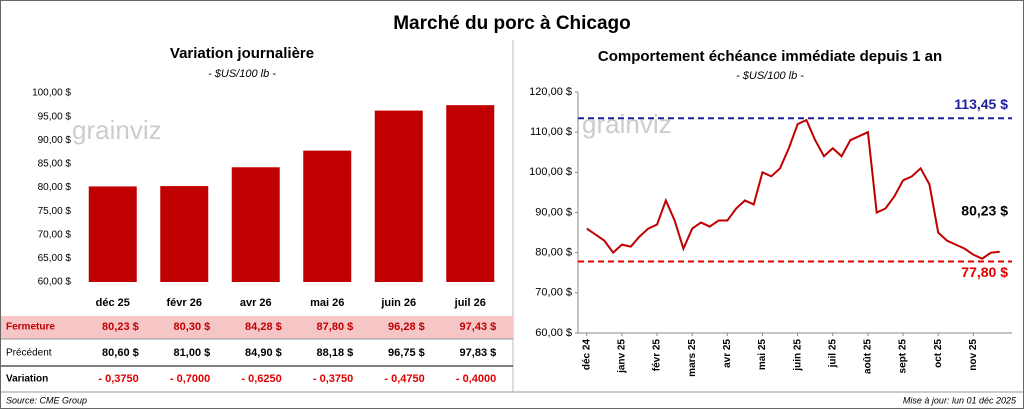 This screenshot has height=409, width=1024. I want to click on x-tick-label: oct 25, so click(938, 353).